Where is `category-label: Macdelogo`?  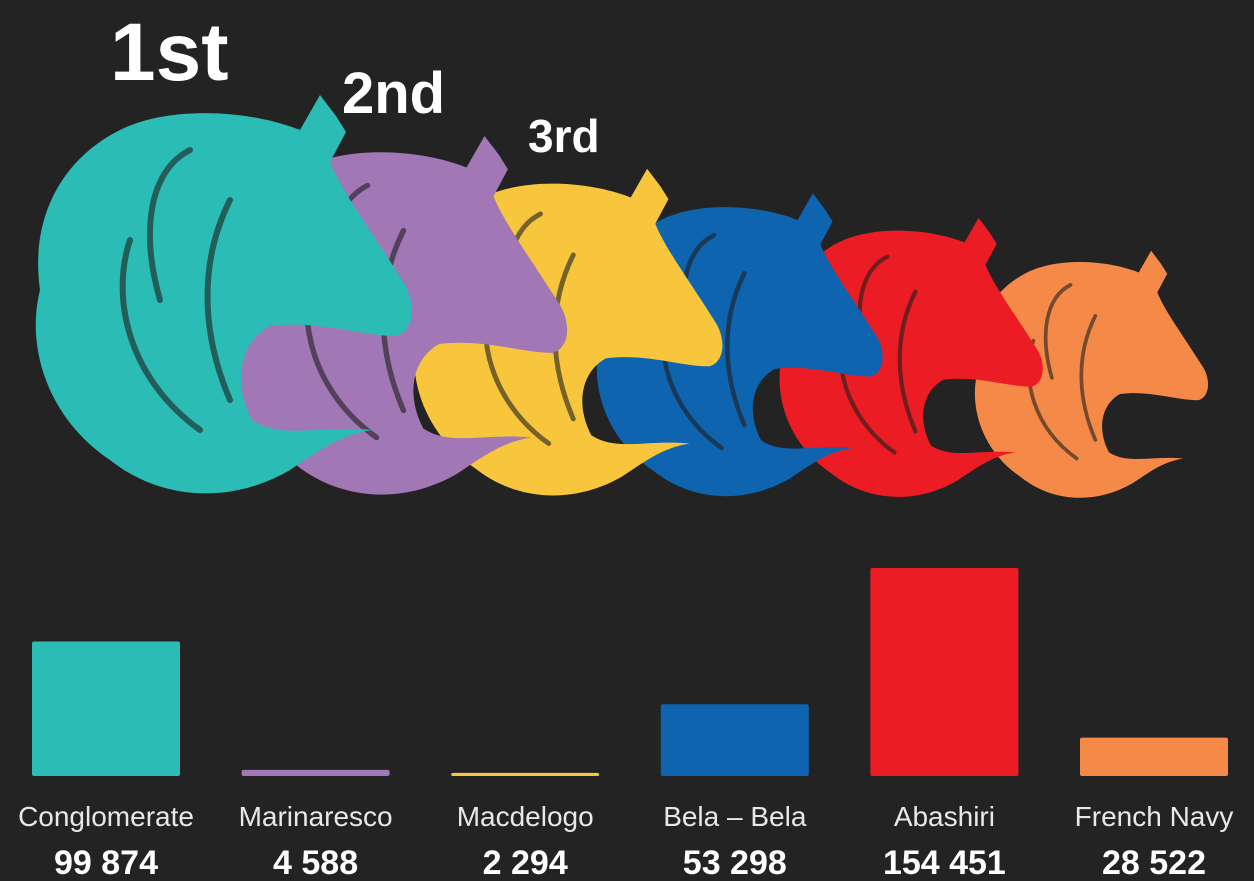 category-label: Macdelogo is located at coordinates (525, 816).